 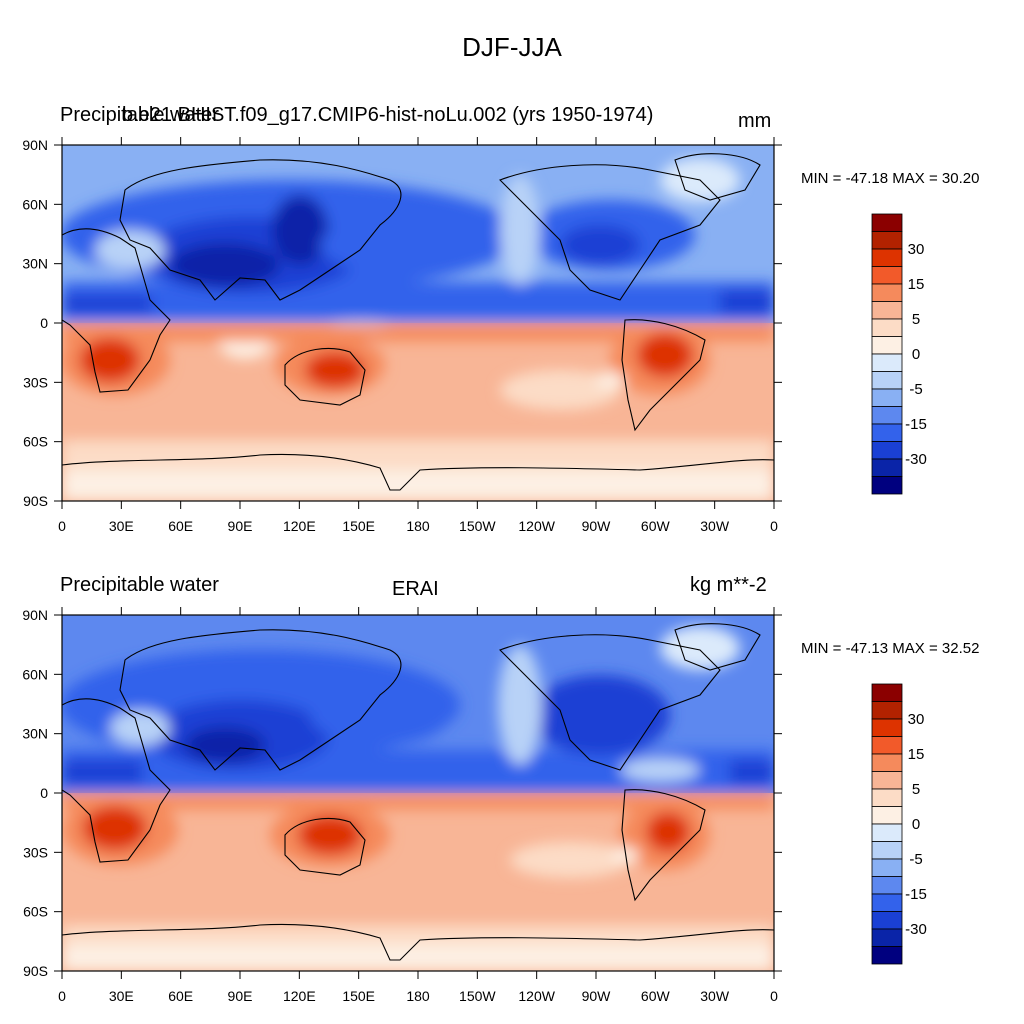 What do you see at coordinates (139, 585) in the screenshot?
I see `panel2-variable-label: Precipitable water` at bounding box center [139, 585].